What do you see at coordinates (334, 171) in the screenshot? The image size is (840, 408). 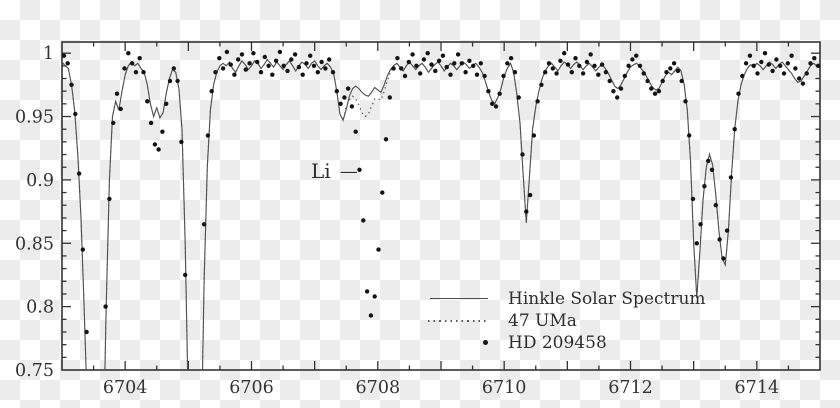 I see `li-line-annotation: Li —` at bounding box center [334, 171].